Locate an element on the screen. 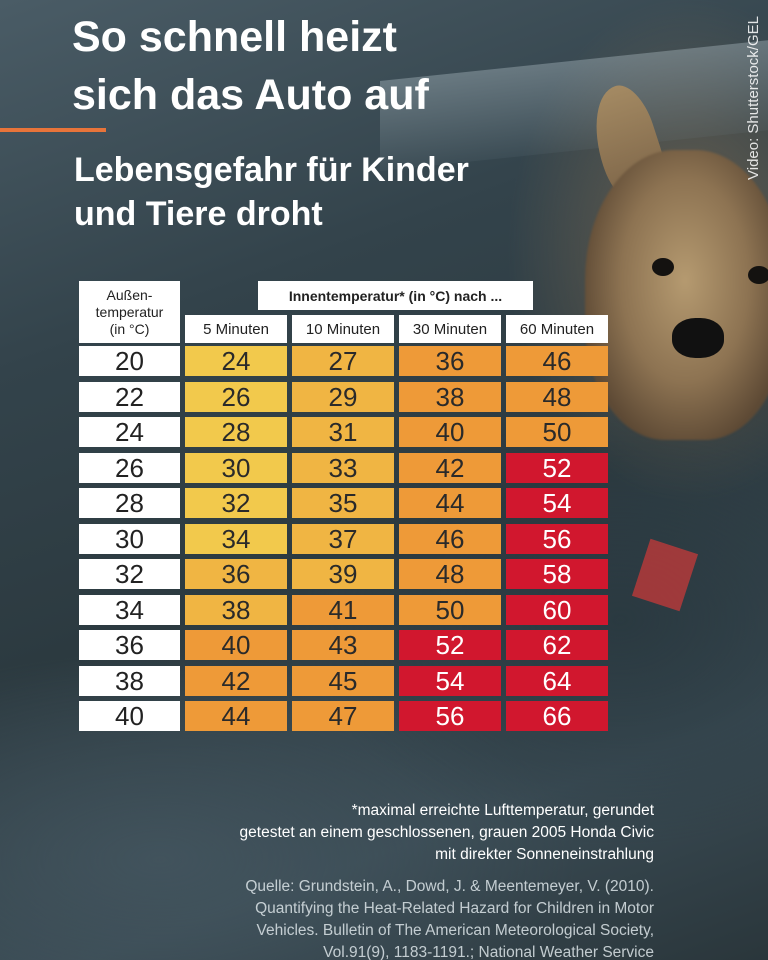 The height and width of the screenshot is (960, 768). accent-rule is located at coordinates (53, 130).